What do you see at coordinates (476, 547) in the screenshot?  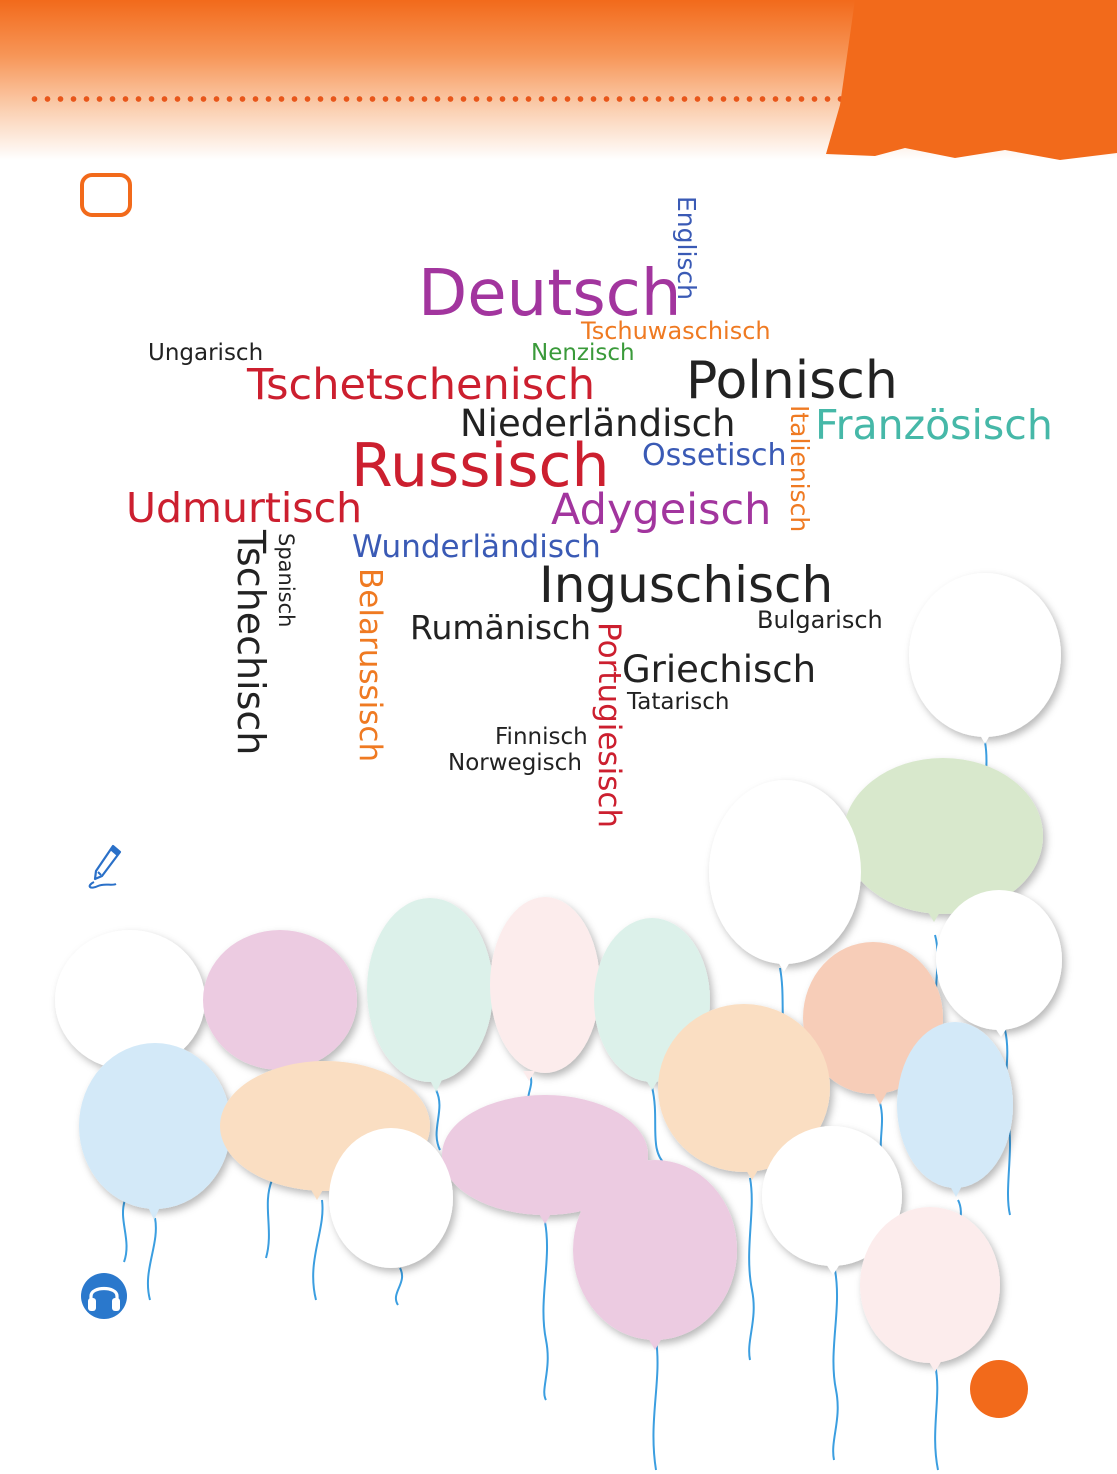 I see `word-wunderlaendisch: Wunderländisch` at bounding box center [476, 547].